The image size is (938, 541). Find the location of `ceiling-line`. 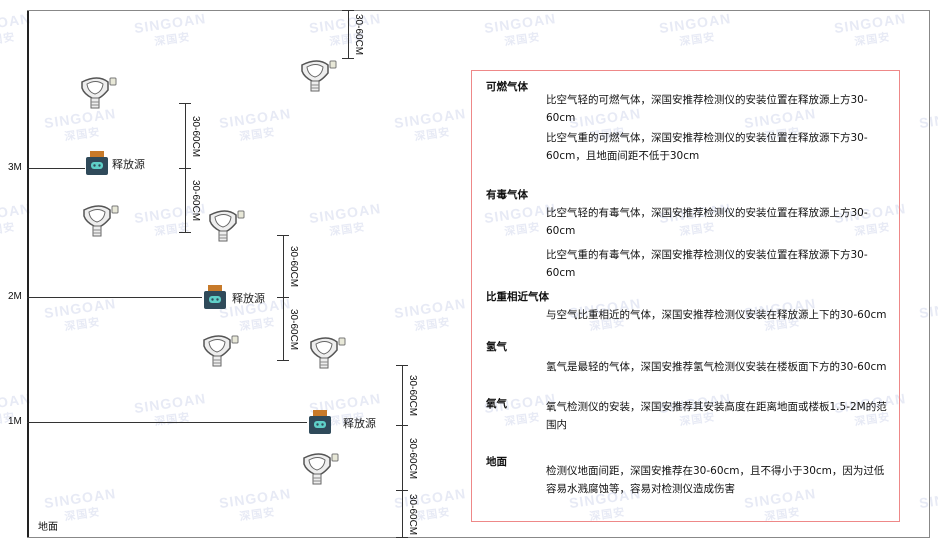

ceiling-line is located at coordinates (478, 10).